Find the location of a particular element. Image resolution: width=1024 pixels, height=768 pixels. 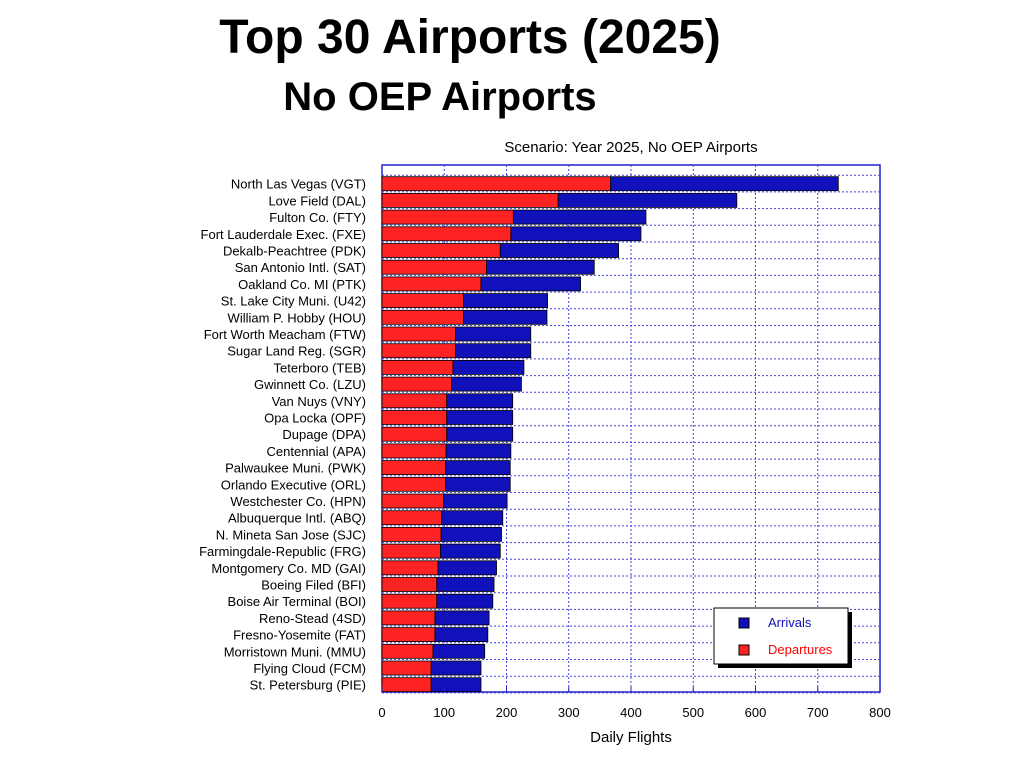

category-label: Palwaukee Muni. (PWK) is located at coordinates (295, 468).